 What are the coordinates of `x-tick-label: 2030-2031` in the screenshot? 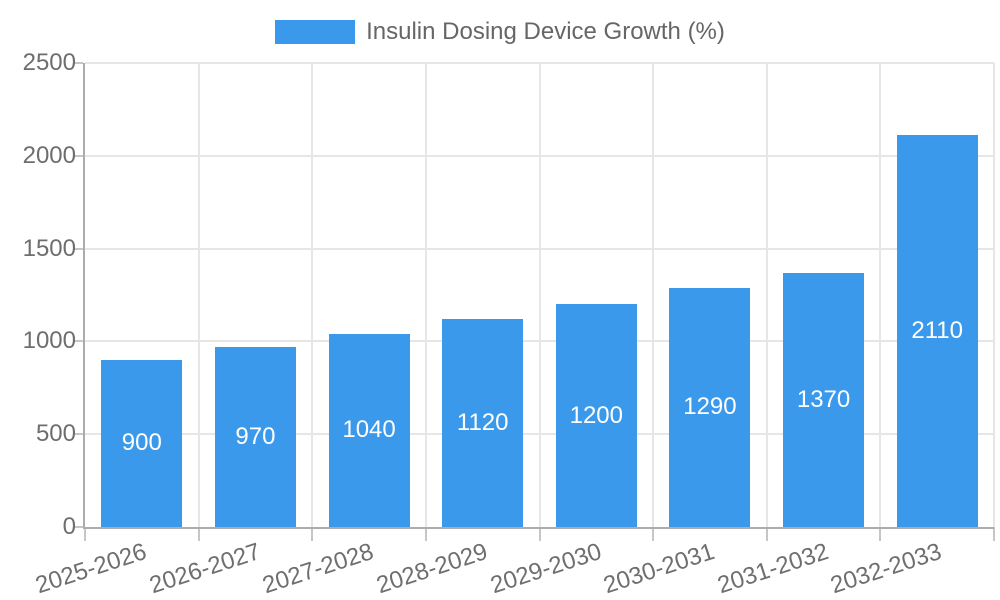 It's located at (659, 569).